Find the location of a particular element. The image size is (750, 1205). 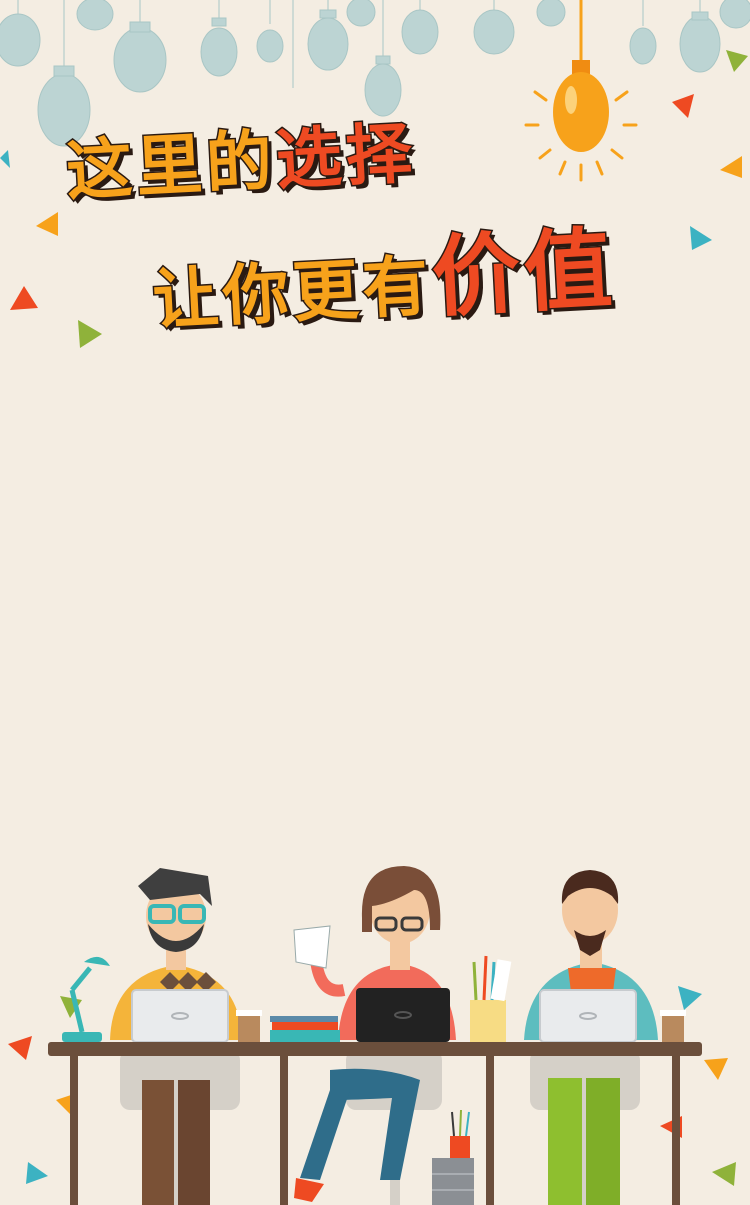

hanging-bulbs is located at coordinates (375, 73).